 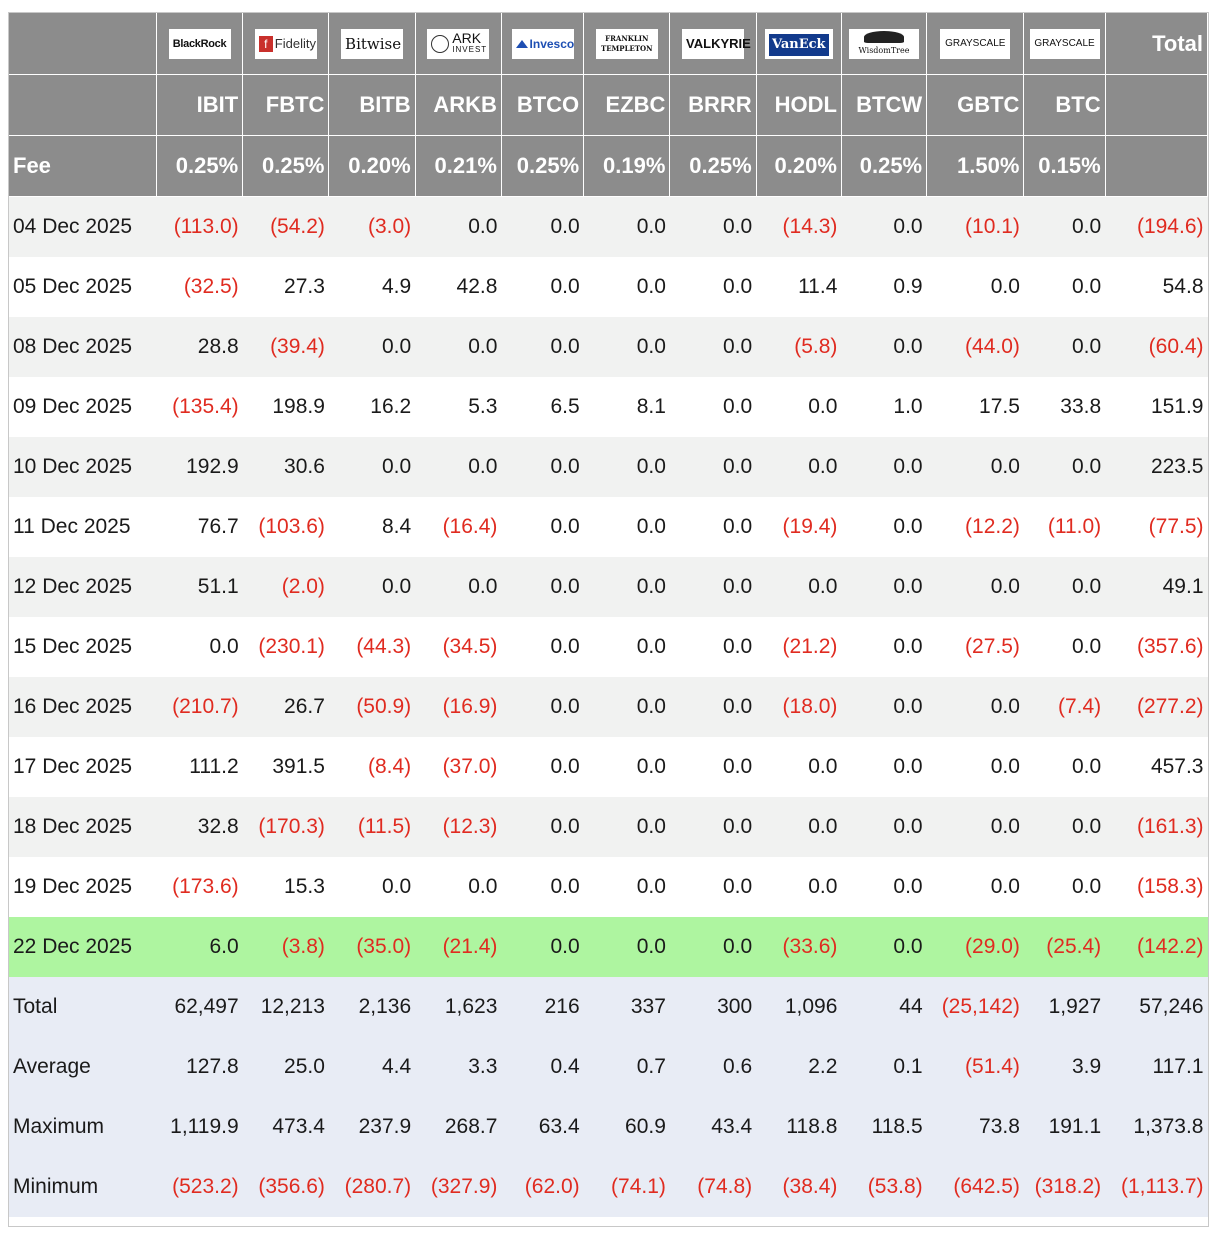 I want to click on vaneck-logo-text: VanEck, so click(x=798, y=44).